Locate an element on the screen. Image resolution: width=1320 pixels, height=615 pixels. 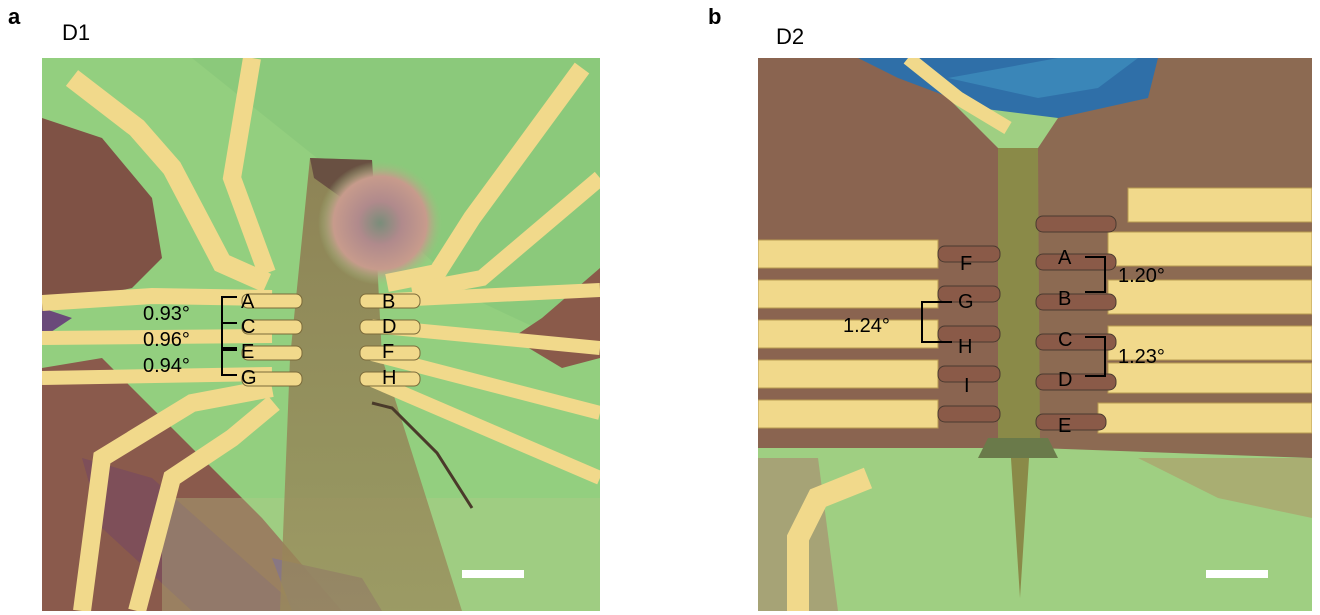
hbn-region-left is located at coordinates (102, 213).